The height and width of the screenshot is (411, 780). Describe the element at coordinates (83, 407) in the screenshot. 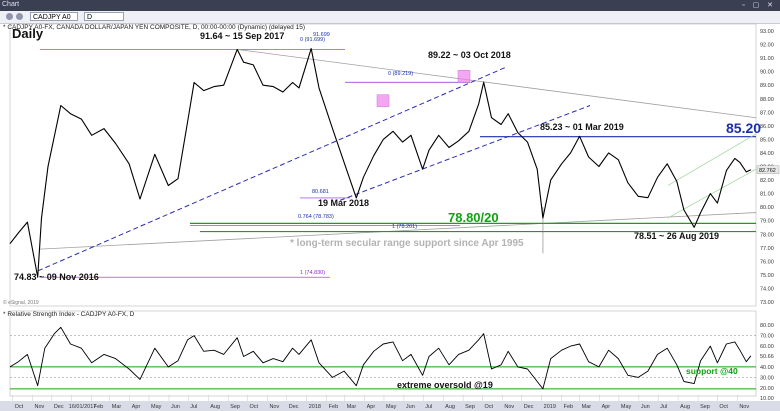

I see `time-date-label: 16/01/2017` at that location.